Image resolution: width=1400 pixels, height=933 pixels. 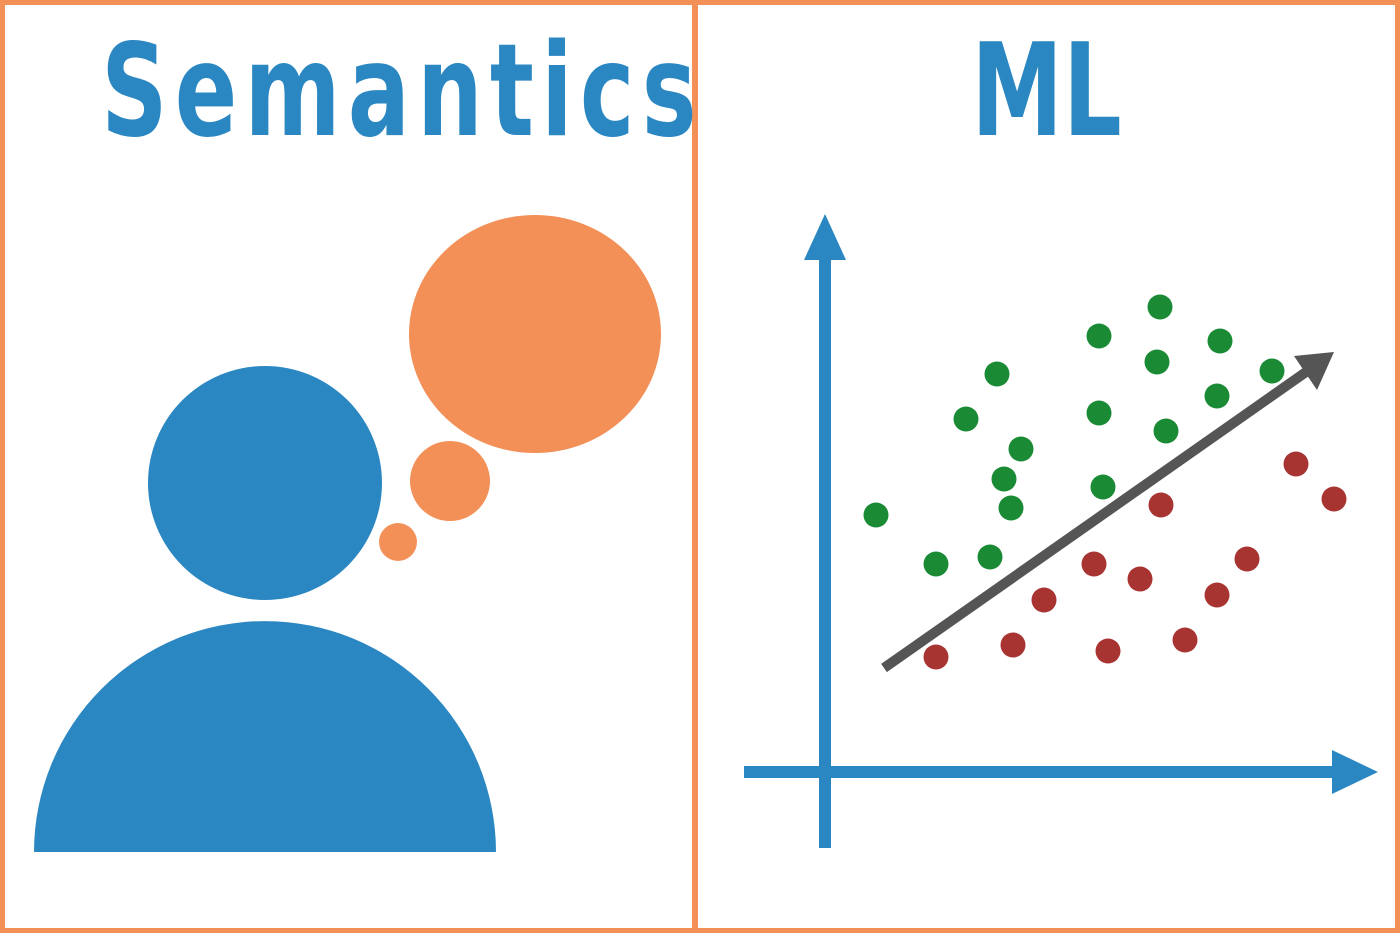 I want to click on panel-divider, so click(x=695, y=466).